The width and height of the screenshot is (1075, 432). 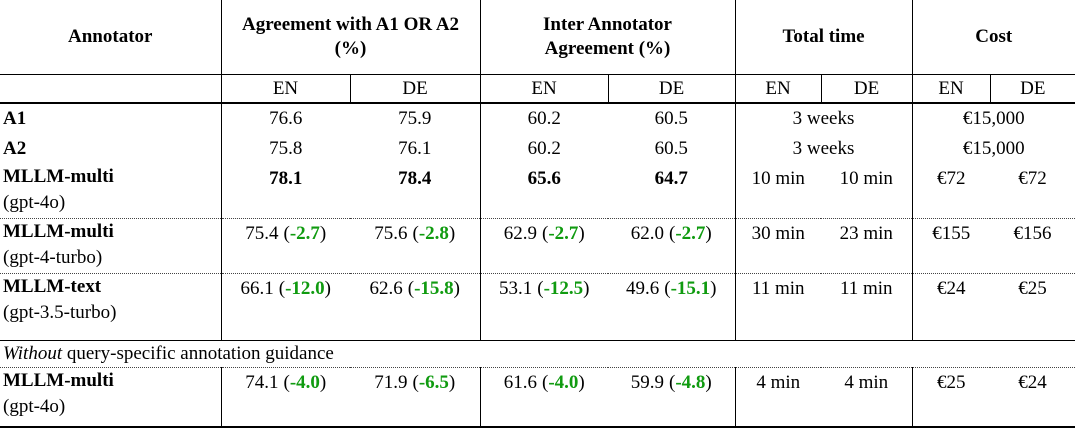 What do you see at coordinates (951, 397) in the screenshot?
I see `cell-cost-en: €25` at bounding box center [951, 397].